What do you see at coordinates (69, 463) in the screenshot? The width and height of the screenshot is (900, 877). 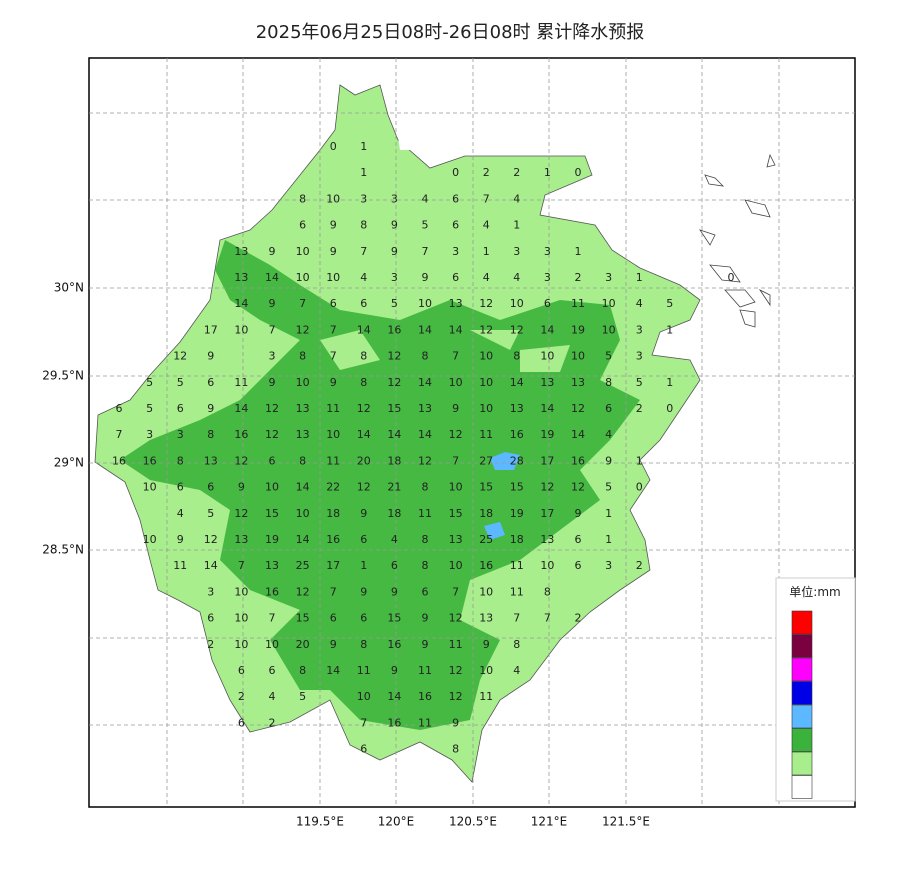 I see `lat-label: 29°N` at bounding box center [69, 463].